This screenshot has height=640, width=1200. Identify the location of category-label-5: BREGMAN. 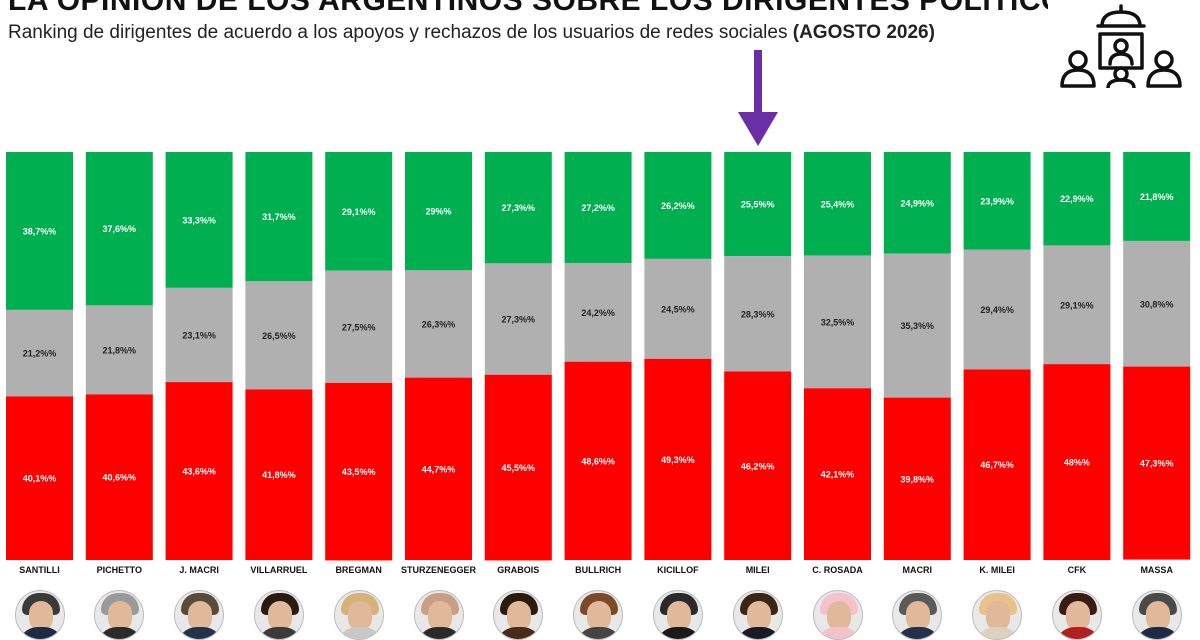
(358, 570).